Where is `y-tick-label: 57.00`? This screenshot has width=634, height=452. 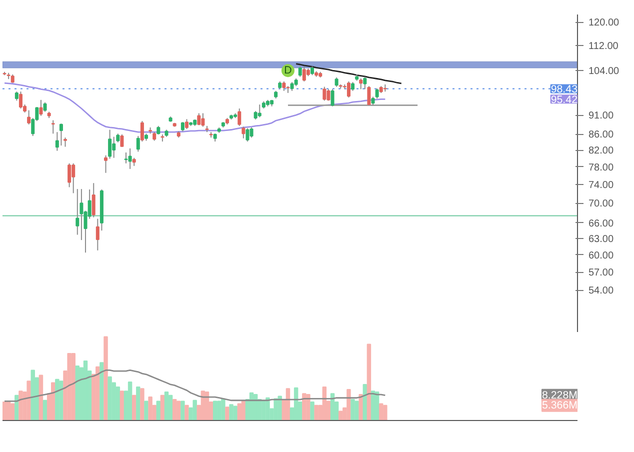 y-tick-label: 57.00 is located at coordinates (601, 273).